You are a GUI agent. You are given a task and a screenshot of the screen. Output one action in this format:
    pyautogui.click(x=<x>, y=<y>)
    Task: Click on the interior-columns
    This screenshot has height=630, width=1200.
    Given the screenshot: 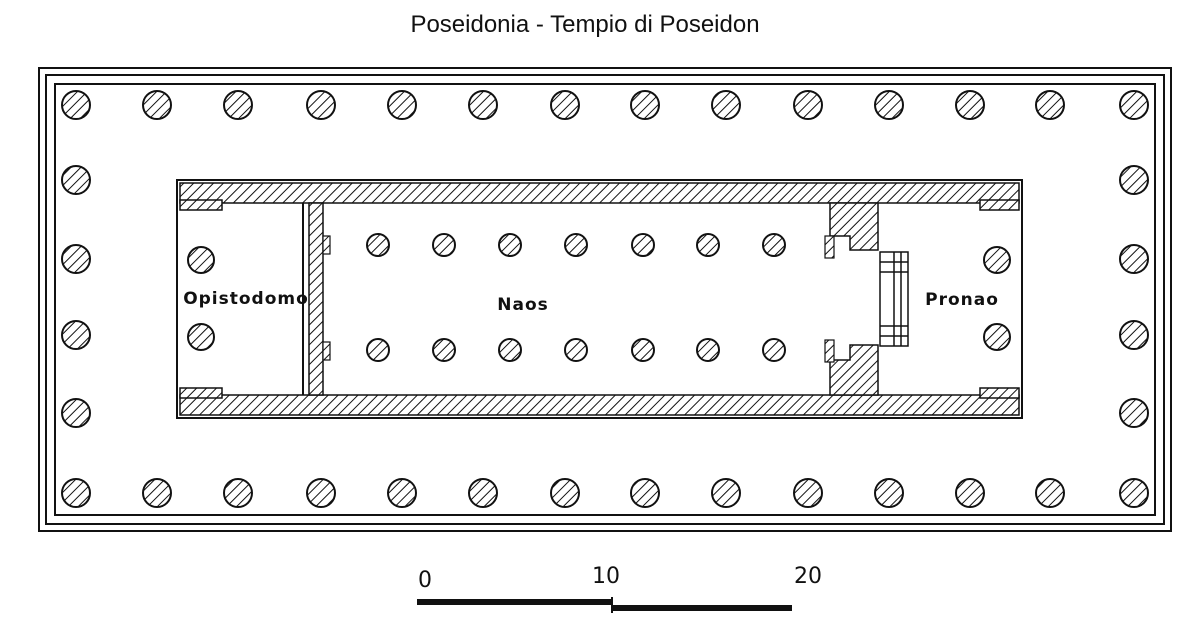 What is the action you would take?
    pyautogui.click(x=599, y=297)
    